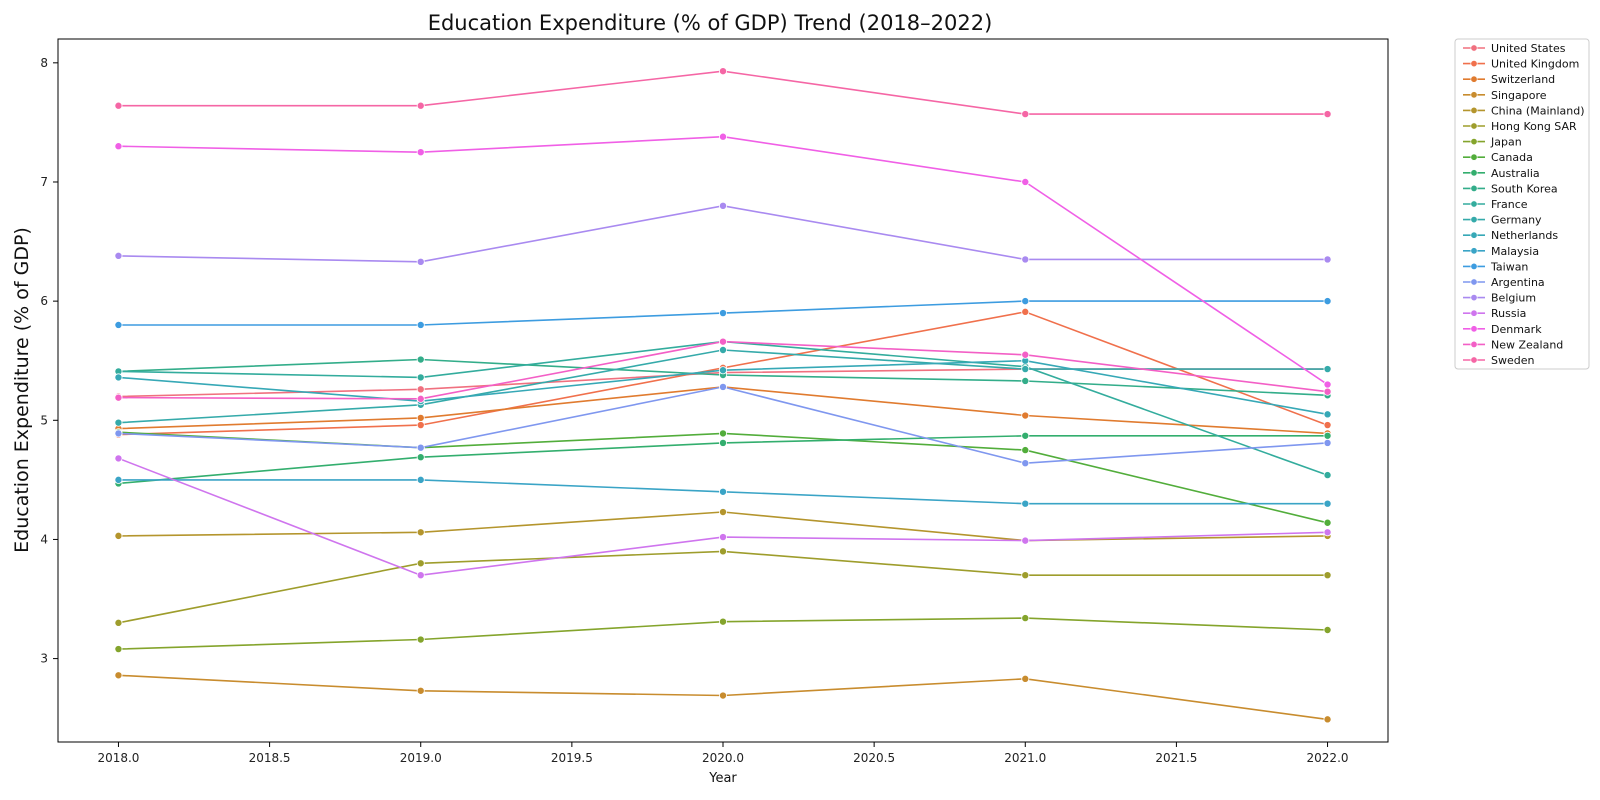  I want to click on legend-item: Germany, so click(1502, 220).